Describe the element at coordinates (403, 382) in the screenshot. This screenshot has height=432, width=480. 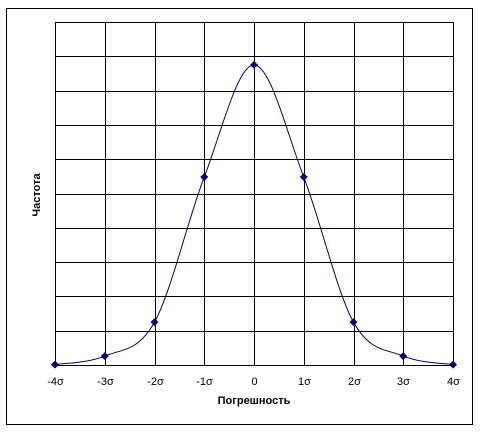
I see `x-tick-label: 3σ` at that location.